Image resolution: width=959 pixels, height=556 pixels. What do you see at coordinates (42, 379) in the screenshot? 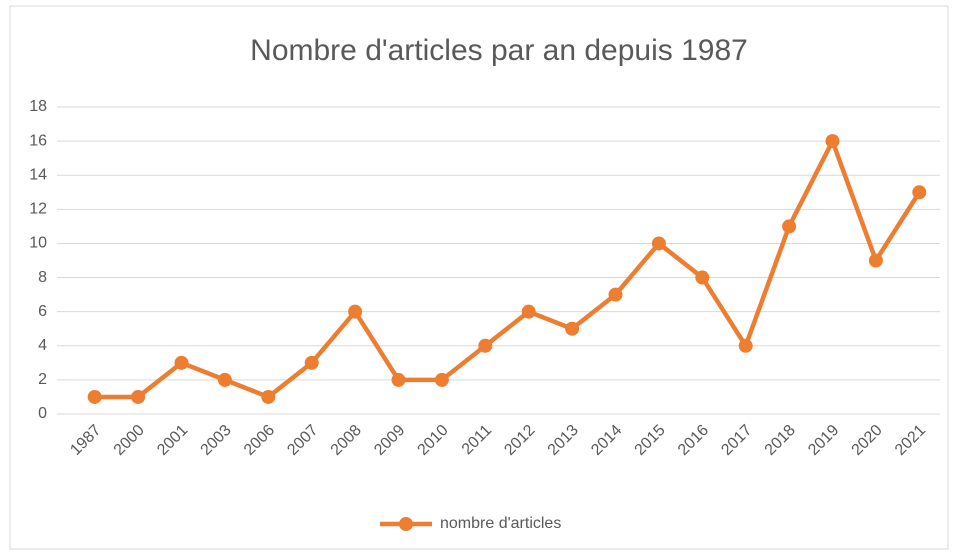
I see `y-tick-label: 2` at bounding box center [42, 379].